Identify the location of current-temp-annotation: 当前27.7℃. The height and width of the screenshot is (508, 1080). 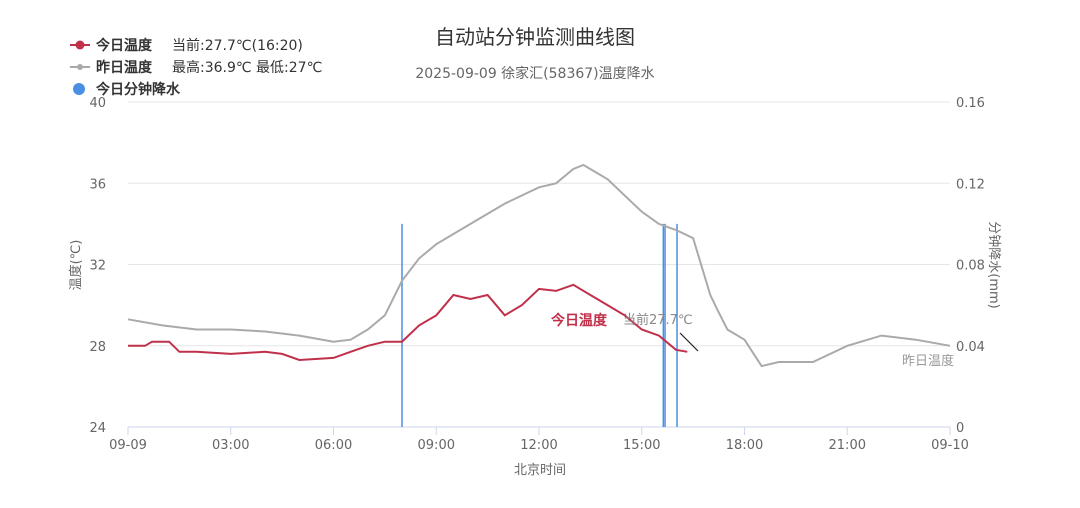
(658, 320).